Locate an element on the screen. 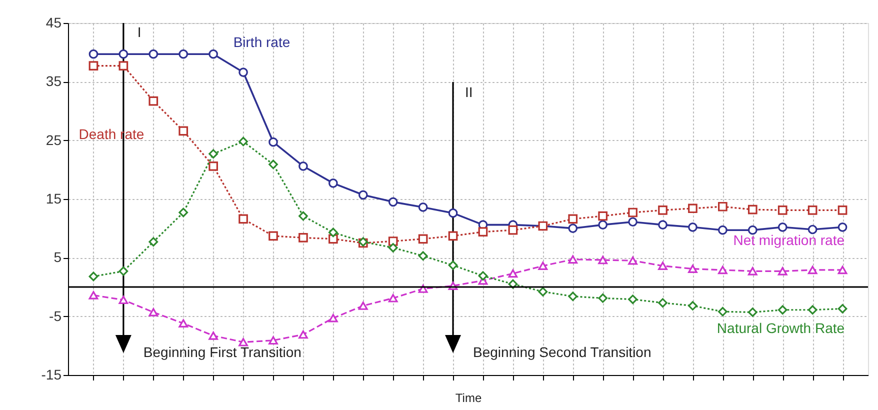 This screenshot has height=410, width=878. y-tick-label: 5 is located at coordinates (58, 257).